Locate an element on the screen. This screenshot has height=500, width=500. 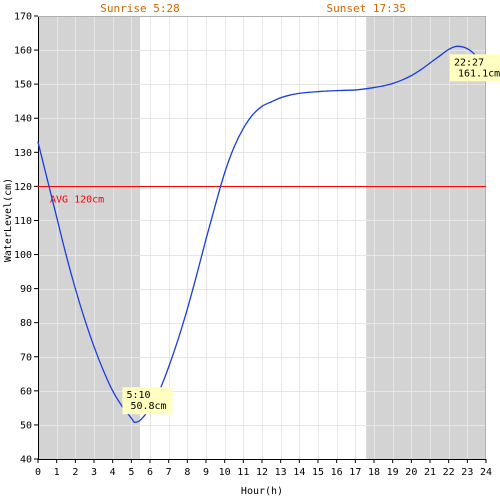
x-tick-label: 19 is located at coordinates (393, 472).